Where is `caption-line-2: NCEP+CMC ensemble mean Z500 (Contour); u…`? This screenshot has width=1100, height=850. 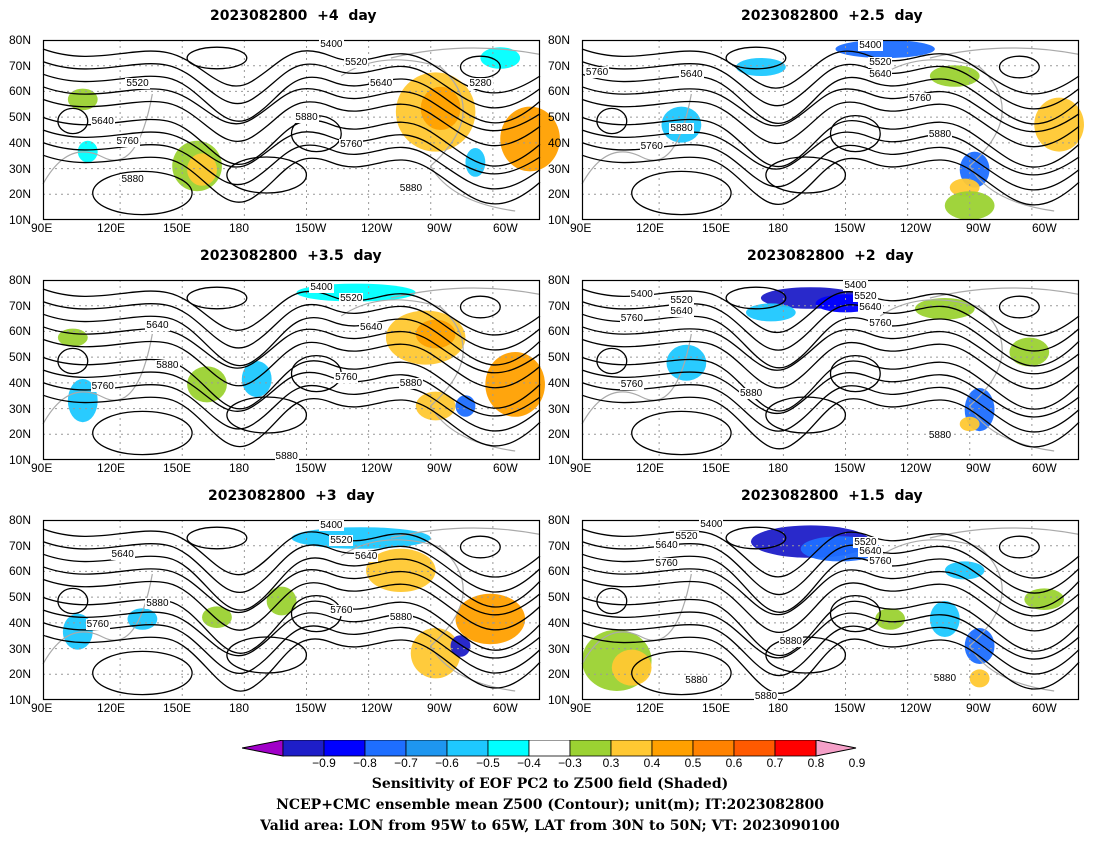 caption-line-2: NCEP+CMC ensemble mean Z500 (Contour); u… is located at coordinates (550, 805).